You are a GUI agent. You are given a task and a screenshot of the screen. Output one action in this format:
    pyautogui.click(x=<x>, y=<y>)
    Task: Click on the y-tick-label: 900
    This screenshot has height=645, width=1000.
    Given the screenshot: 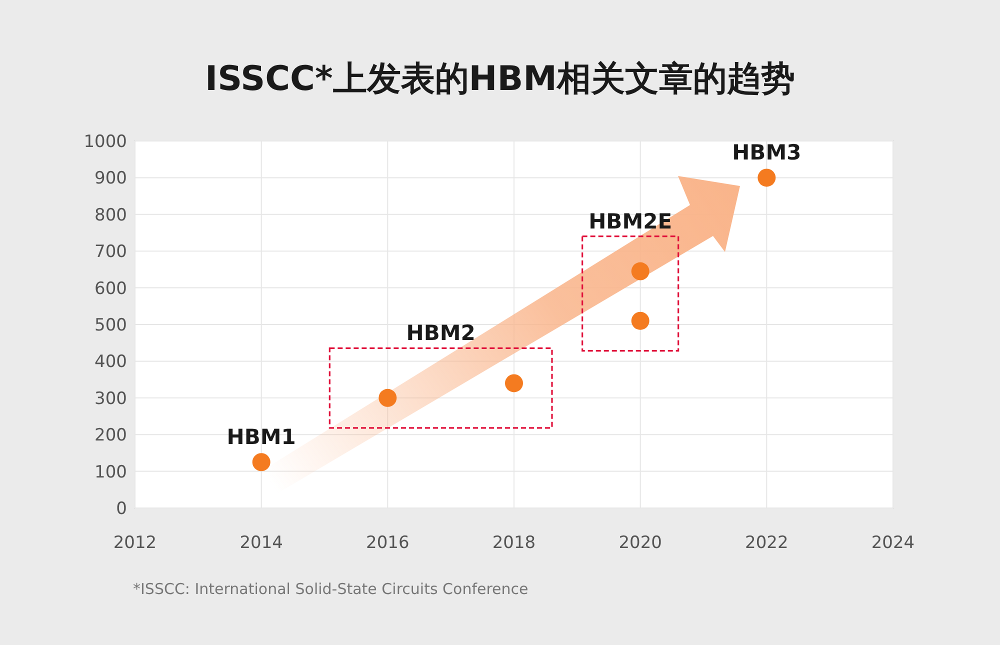 What is the action you would take?
    pyautogui.click(x=110, y=178)
    